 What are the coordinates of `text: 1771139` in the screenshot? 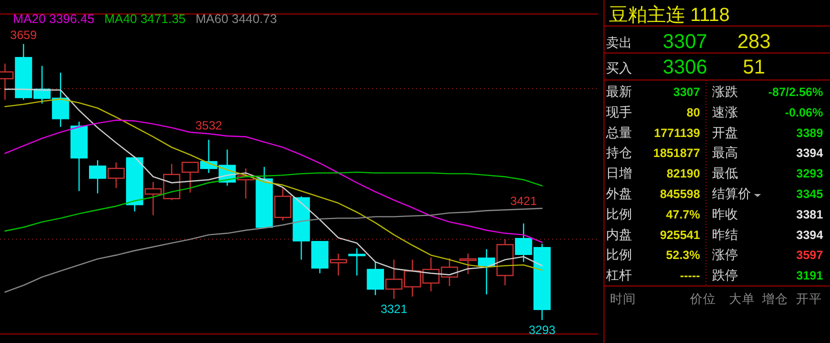 It's located at (677, 133).